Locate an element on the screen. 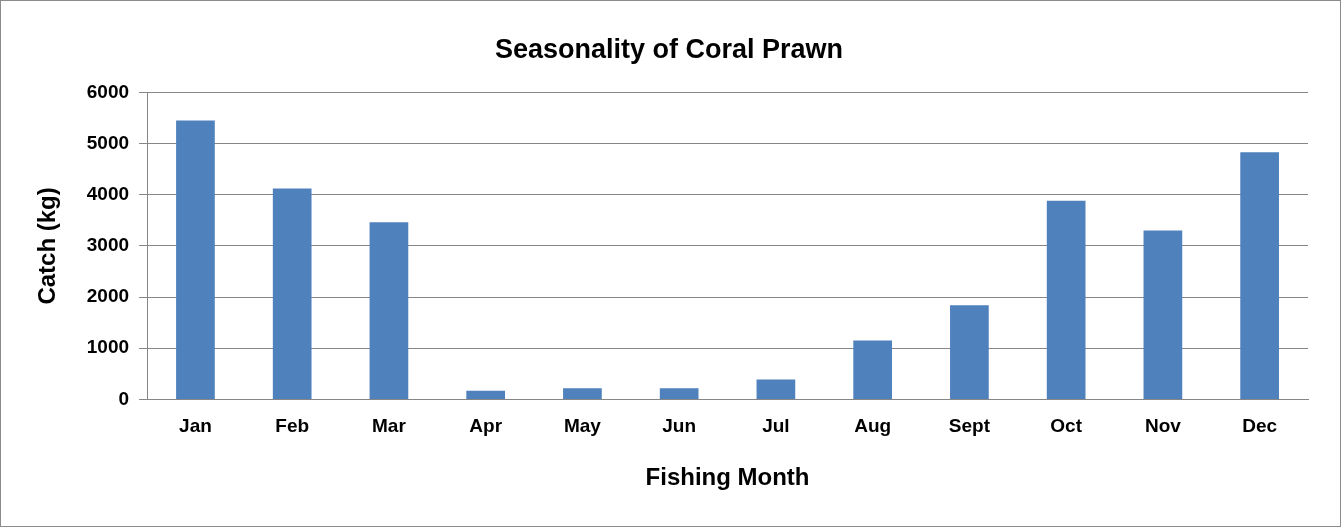  y-tick-label: 0 is located at coordinates (124, 398).